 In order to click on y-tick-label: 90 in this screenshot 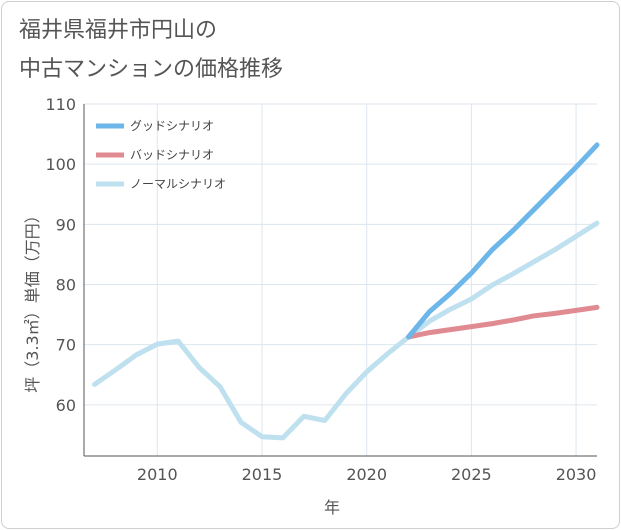, I will do `click(66, 224)`.